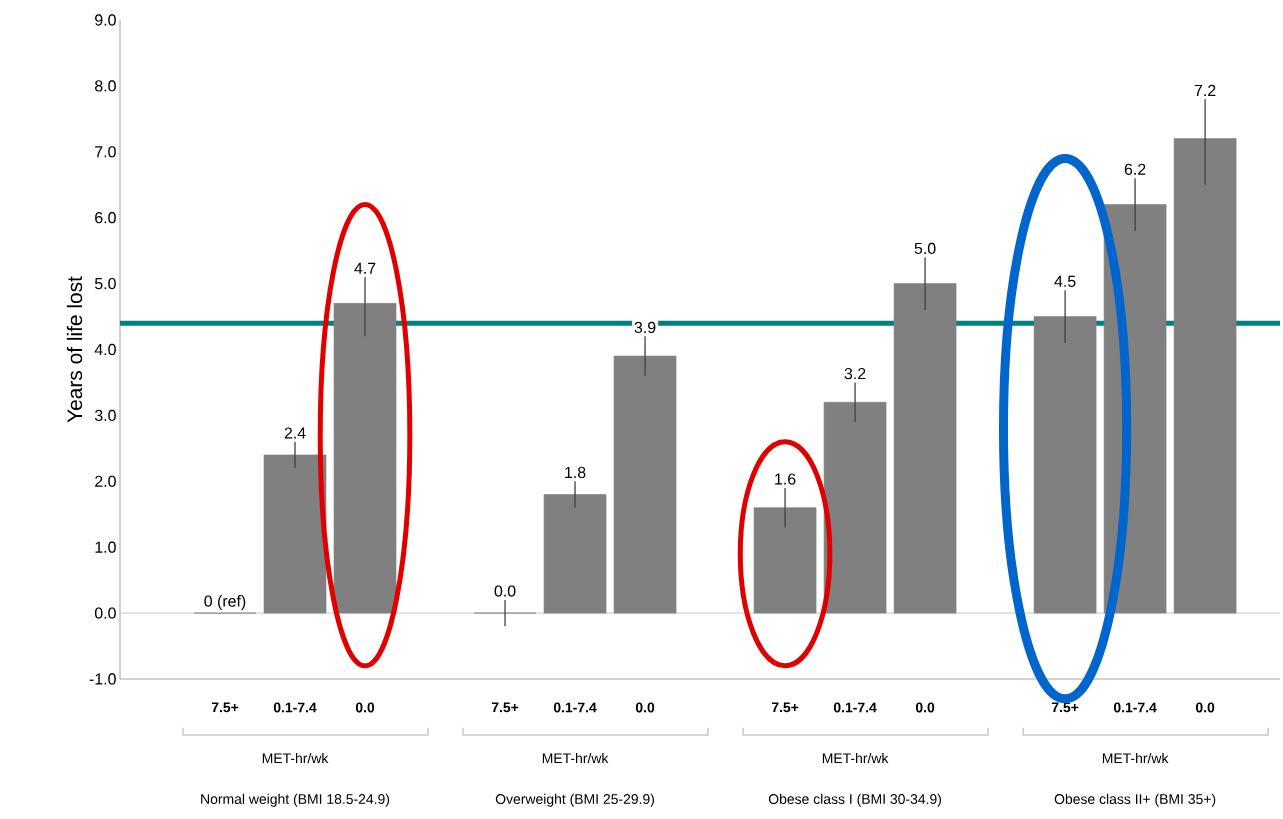 The image size is (1283, 819). What do you see at coordinates (645, 327) in the screenshot?
I see `data-label: 3.9` at bounding box center [645, 327].